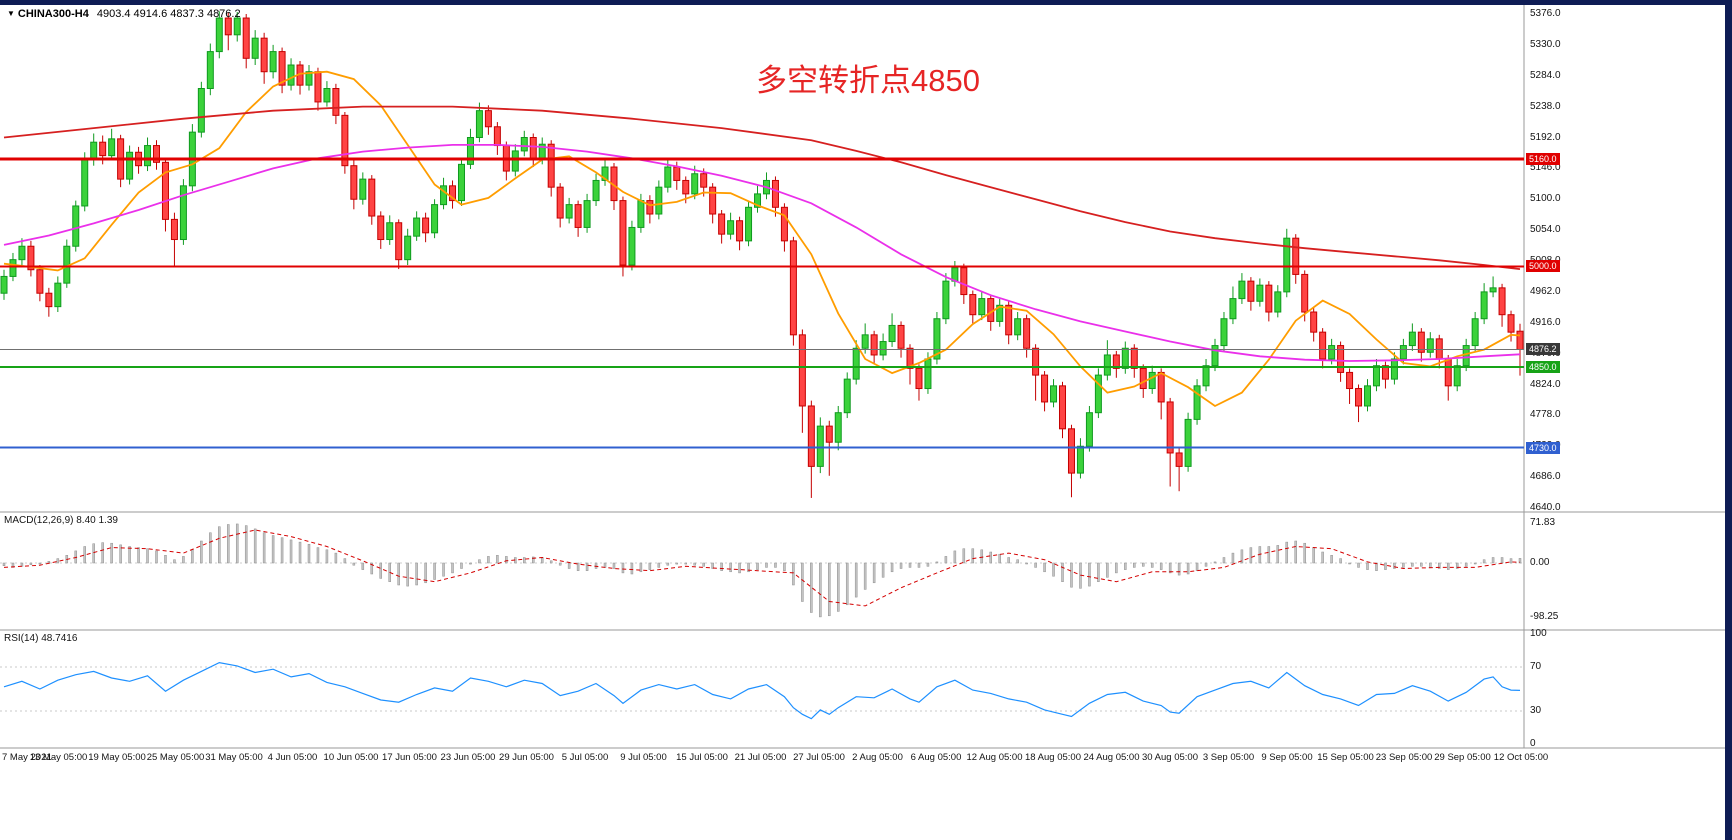  What do you see at coordinates (1170, 757) in the screenshot?
I see `time-axis-label: 30 Aug 05:00` at bounding box center [1170, 757].